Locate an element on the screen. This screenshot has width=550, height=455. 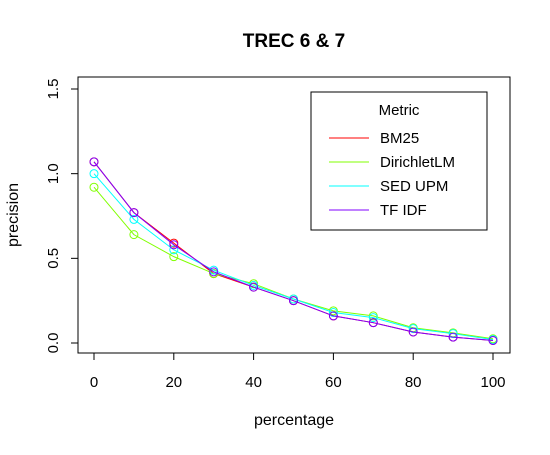
x-axis-title: percentage is located at coordinates (294, 420).